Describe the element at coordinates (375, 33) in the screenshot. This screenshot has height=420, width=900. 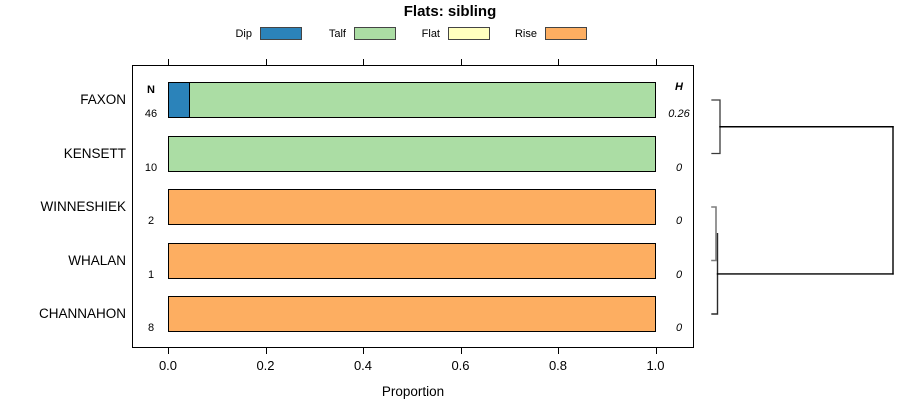
I see `legend-swatch-talf` at that location.